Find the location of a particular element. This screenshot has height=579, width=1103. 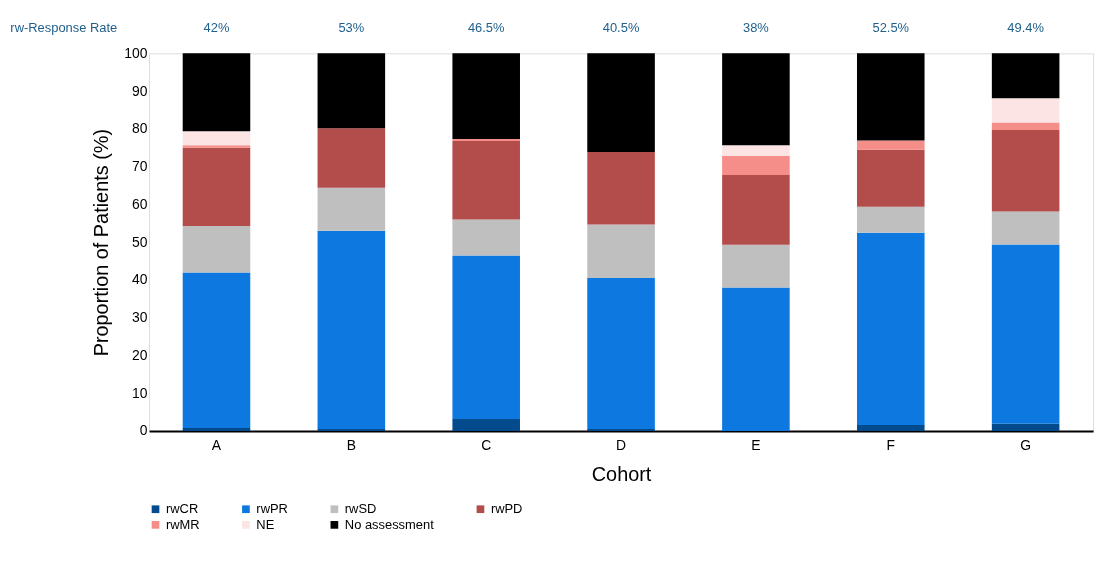

x-tick-label: F is located at coordinates (891, 445).